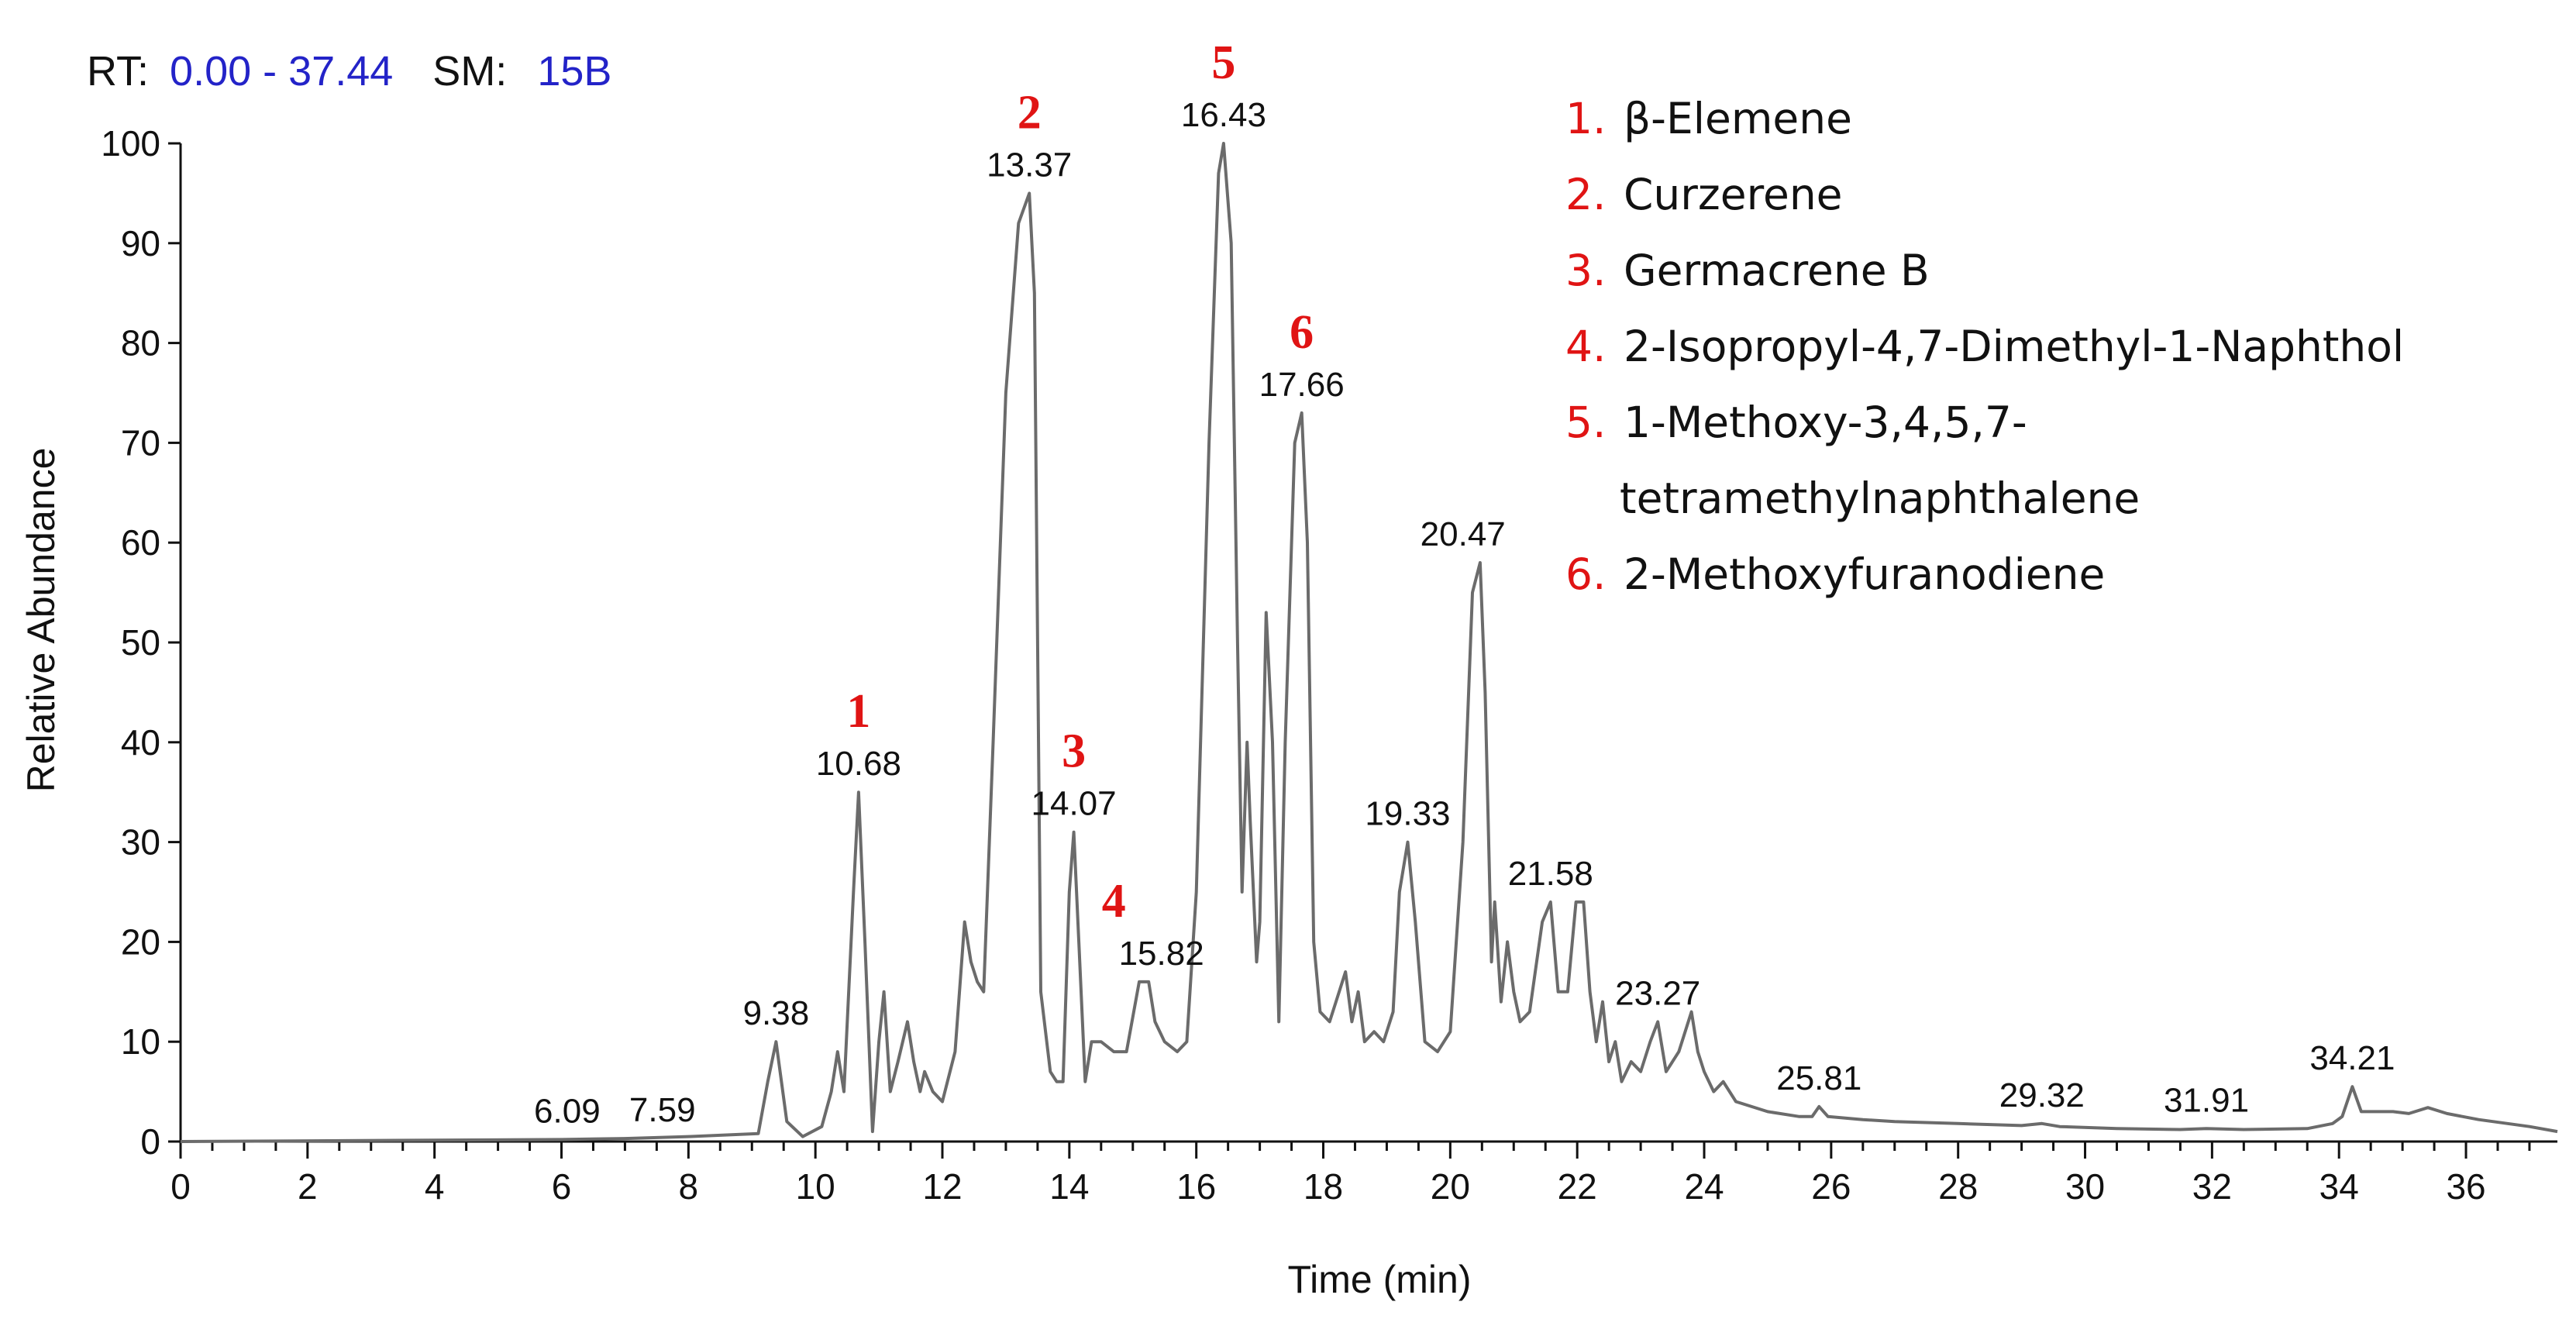 The height and width of the screenshot is (1319, 2576). I want to click on legend-number: 2., so click(1585, 195).